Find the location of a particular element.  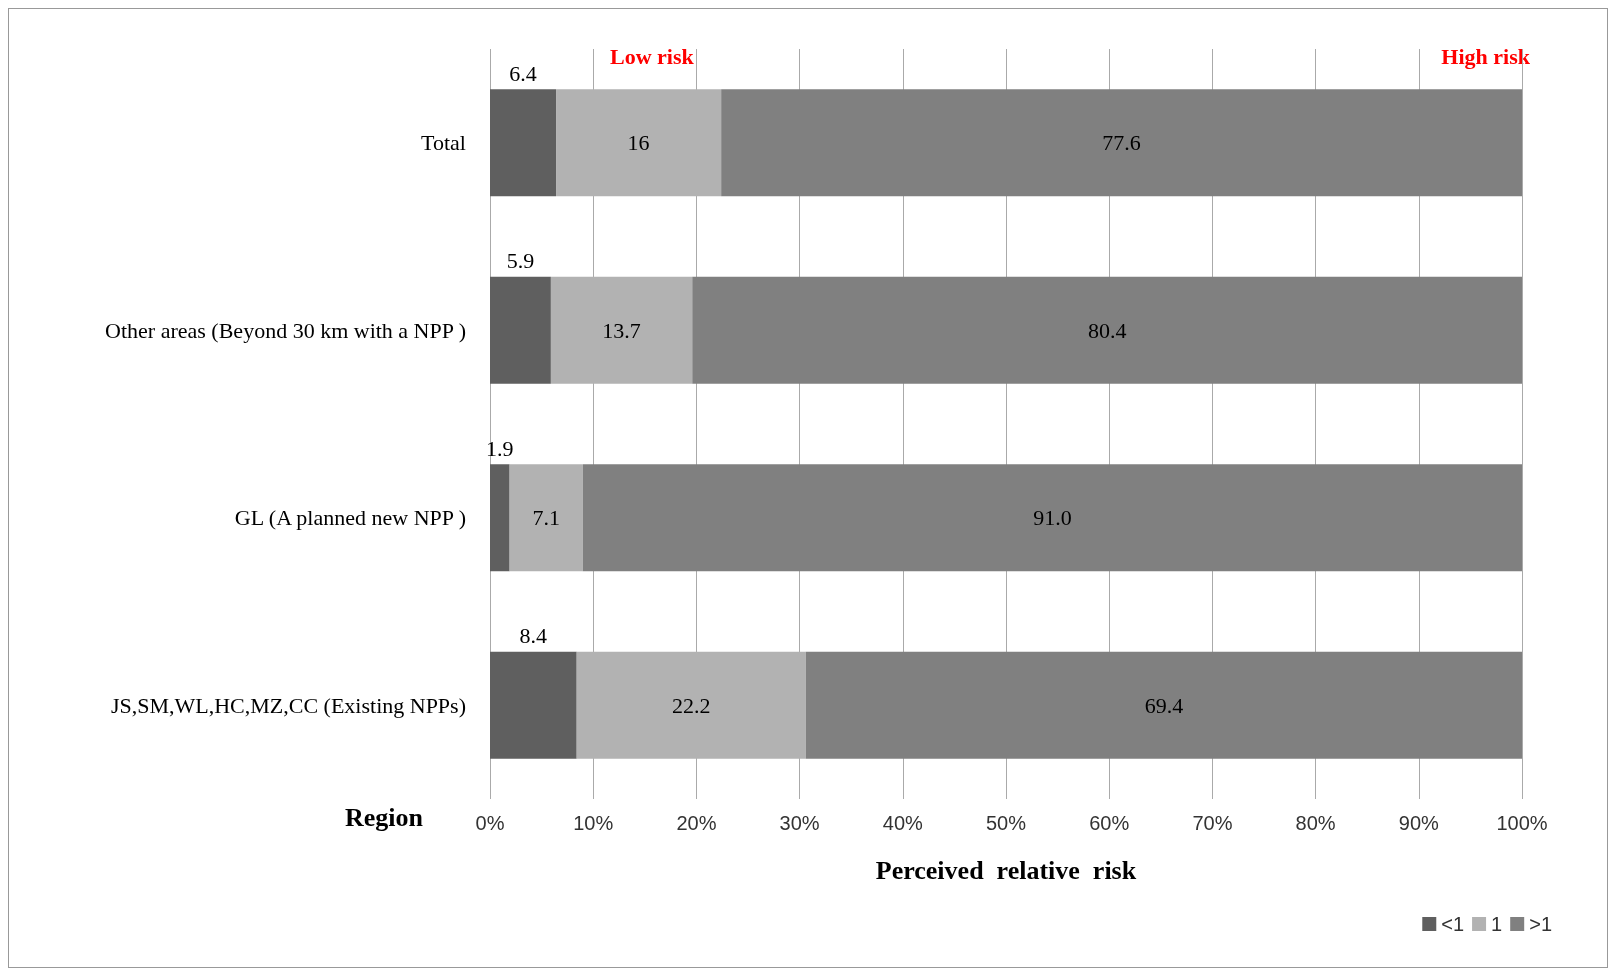

x-tick-label: 80% is located at coordinates (1315, 823).